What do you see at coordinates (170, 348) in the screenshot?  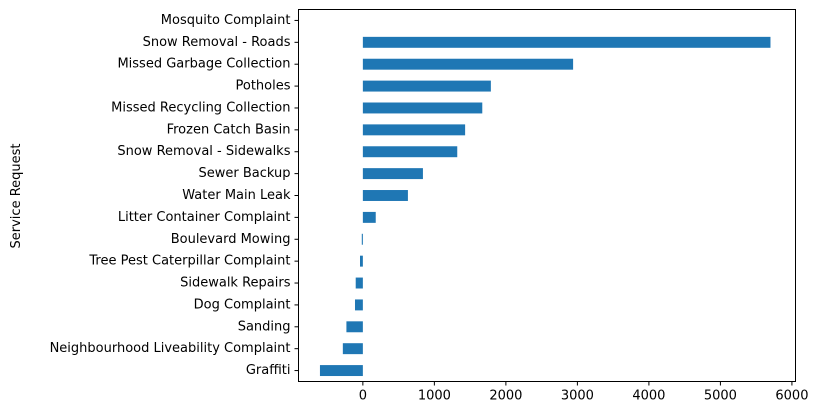 I see `y-tick-label: Neighbourhood Liveability Complaint` at bounding box center [170, 348].